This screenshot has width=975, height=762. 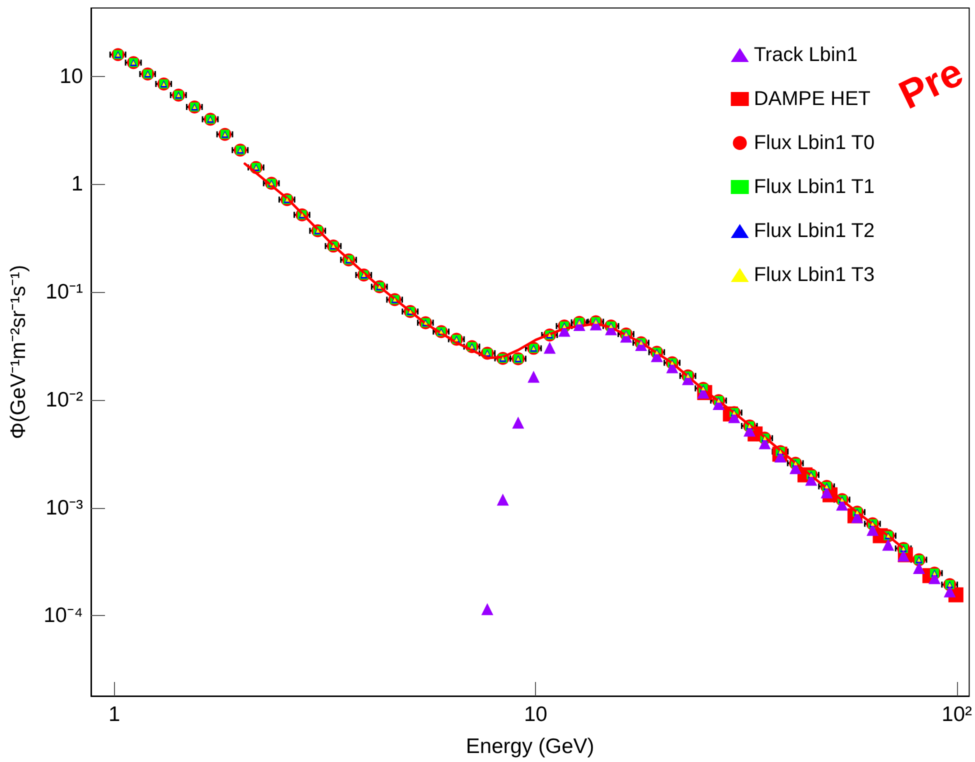 I want to click on x-tick-label: 10, so click(x=536, y=714).